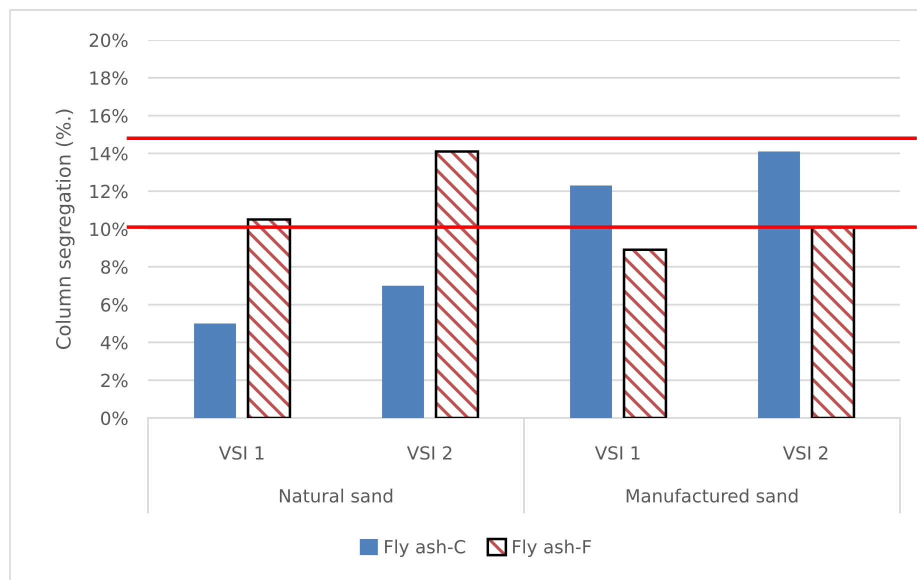 The image size is (917, 580). I want to click on y-tick-label: 2%, so click(114, 381).